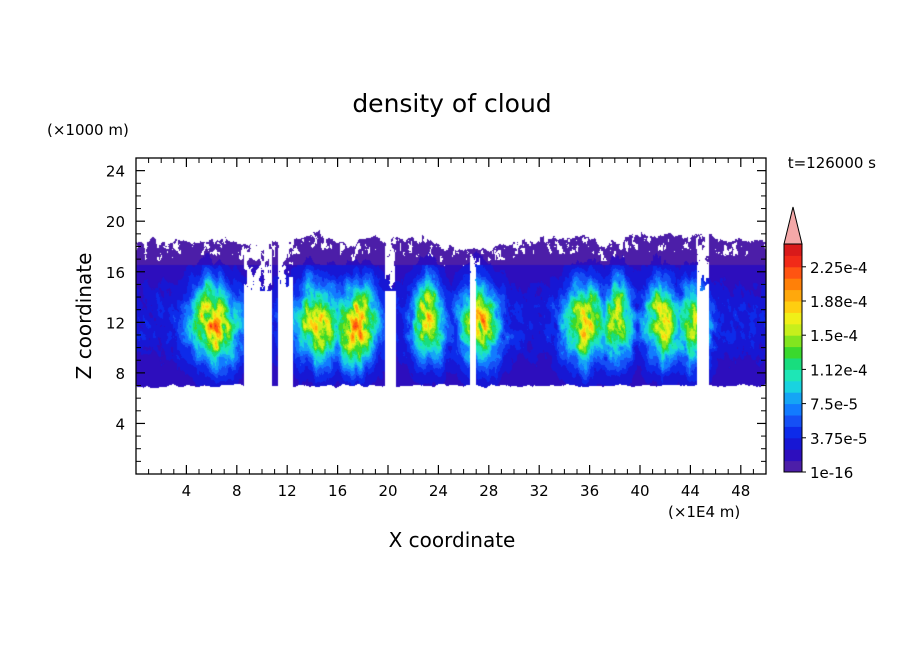 Image resolution: width=904 pixels, height=654 pixels. I want to click on colorbar-label: 7.5e-5, so click(834, 405).